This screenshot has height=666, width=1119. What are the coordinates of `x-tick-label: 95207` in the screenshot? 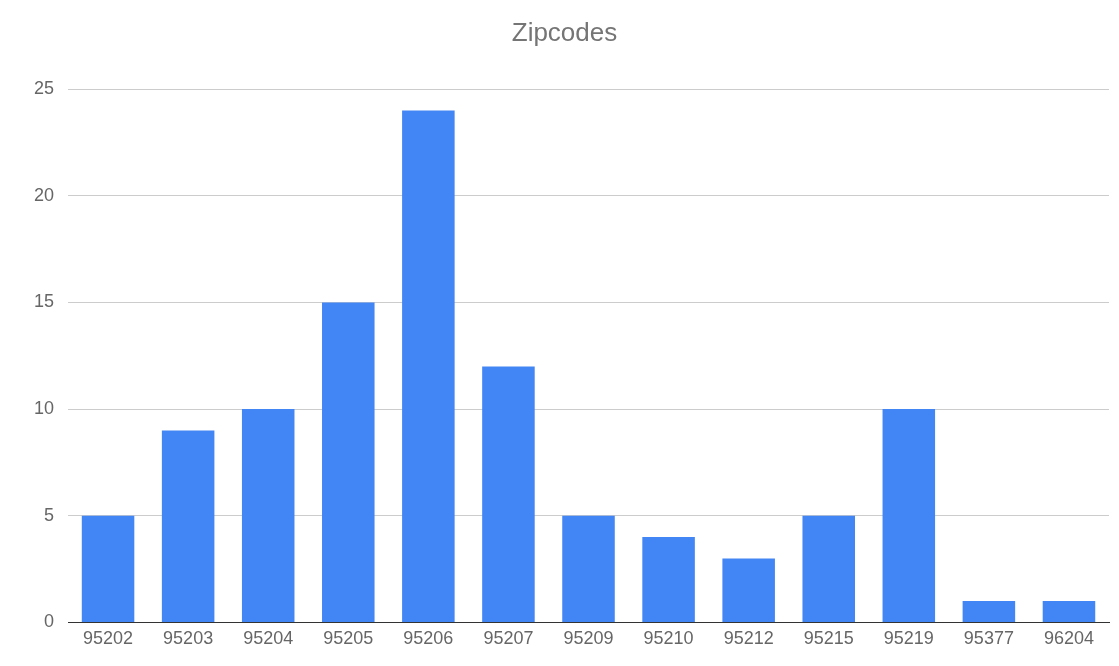 It's located at (508, 638).